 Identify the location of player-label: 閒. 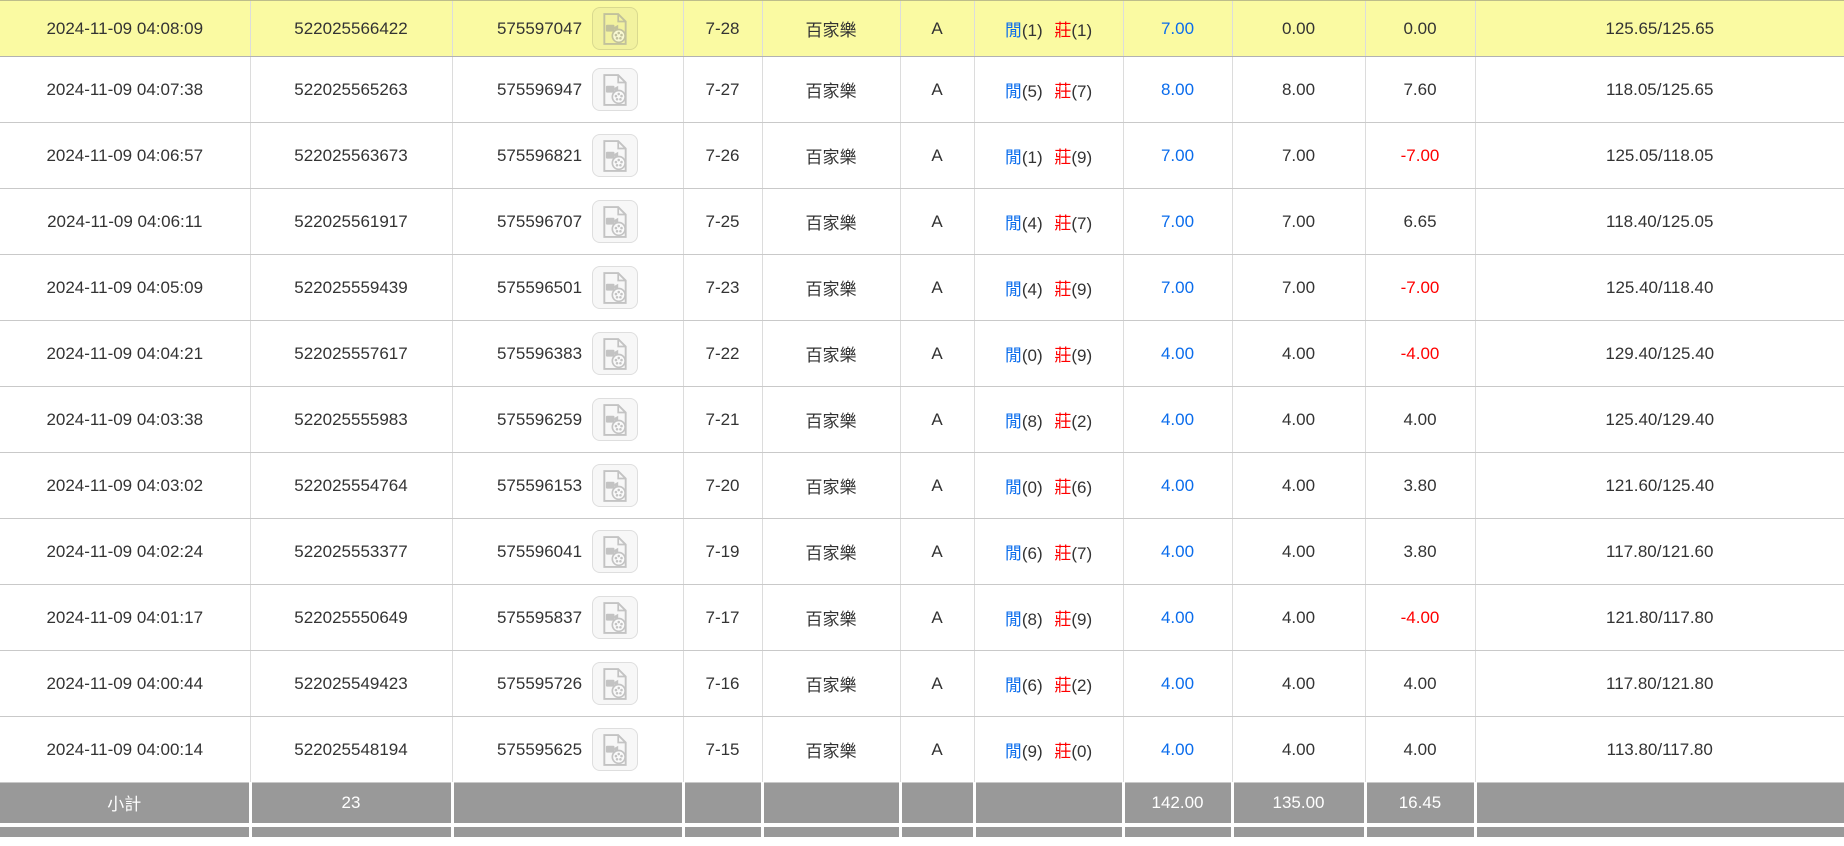
(1013, 553).